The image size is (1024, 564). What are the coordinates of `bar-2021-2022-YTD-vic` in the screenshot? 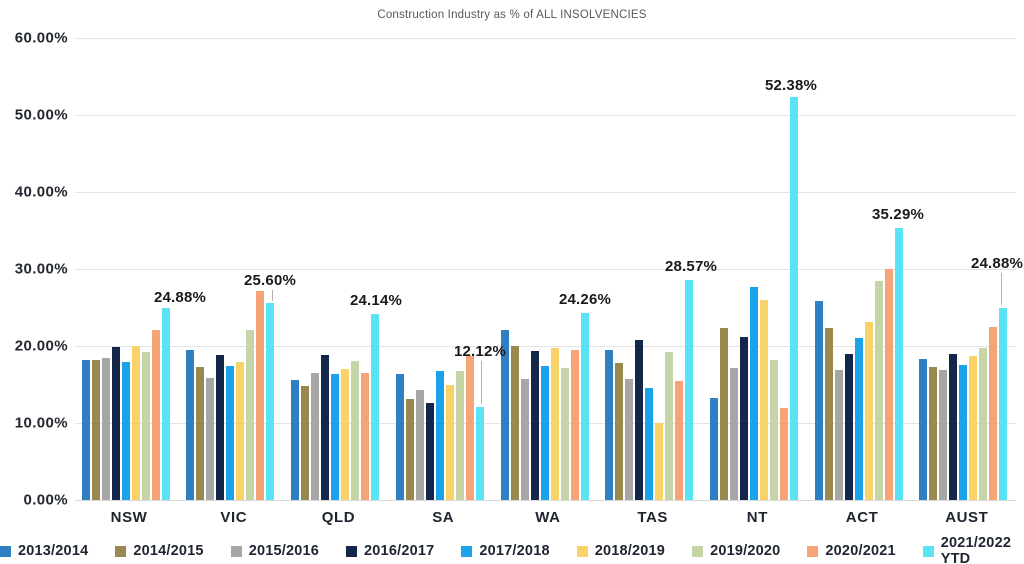 It's located at (270, 401).